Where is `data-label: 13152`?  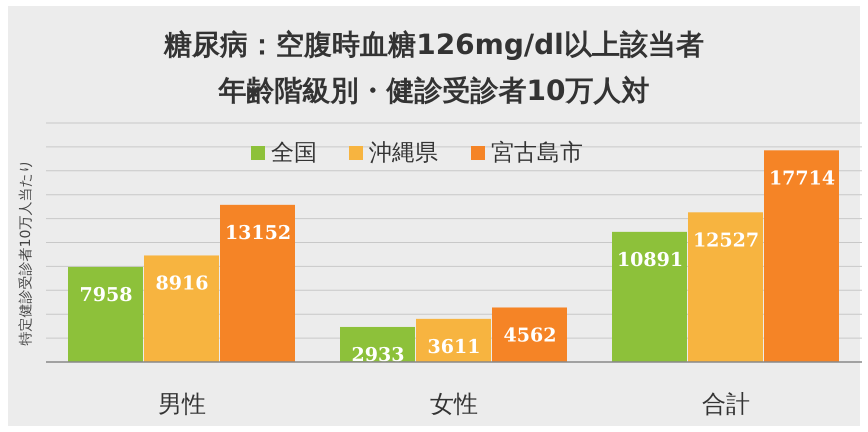 data-label: 13152 is located at coordinates (258, 233).